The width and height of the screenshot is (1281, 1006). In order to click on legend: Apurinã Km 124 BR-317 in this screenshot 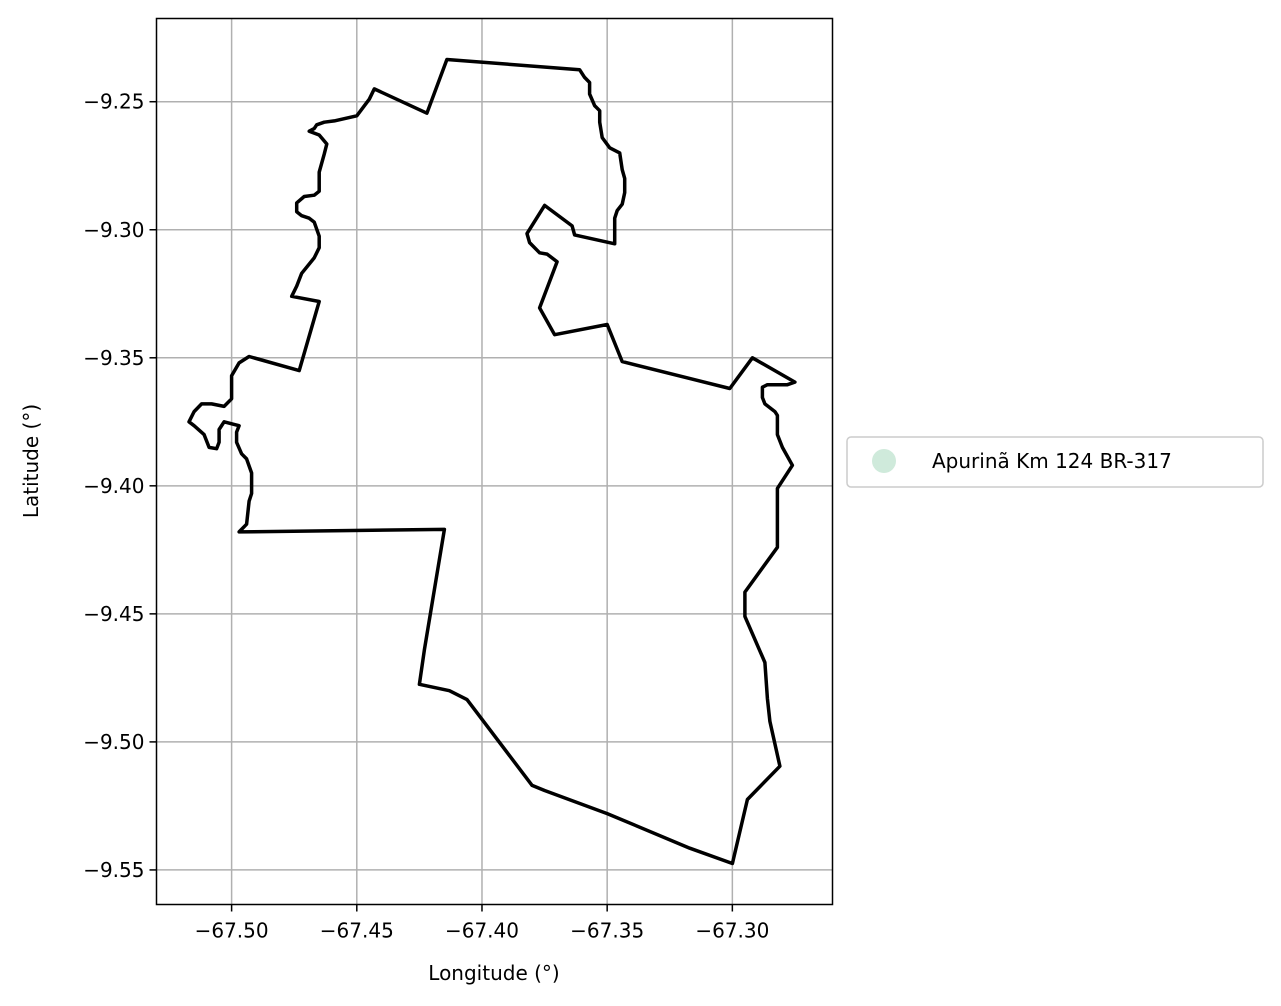, I will do `click(1055, 462)`.